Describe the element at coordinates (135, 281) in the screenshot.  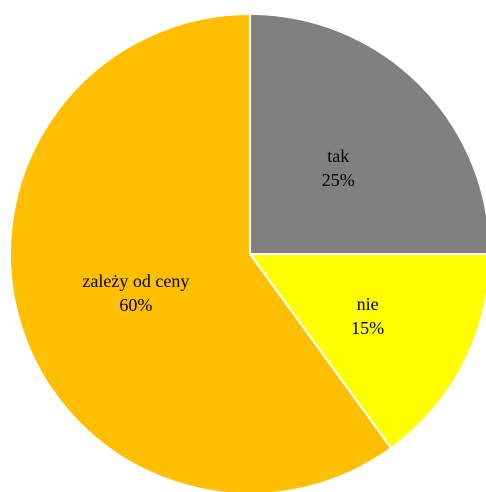
I see `pie-label-category: zależy od ceny` at that location.